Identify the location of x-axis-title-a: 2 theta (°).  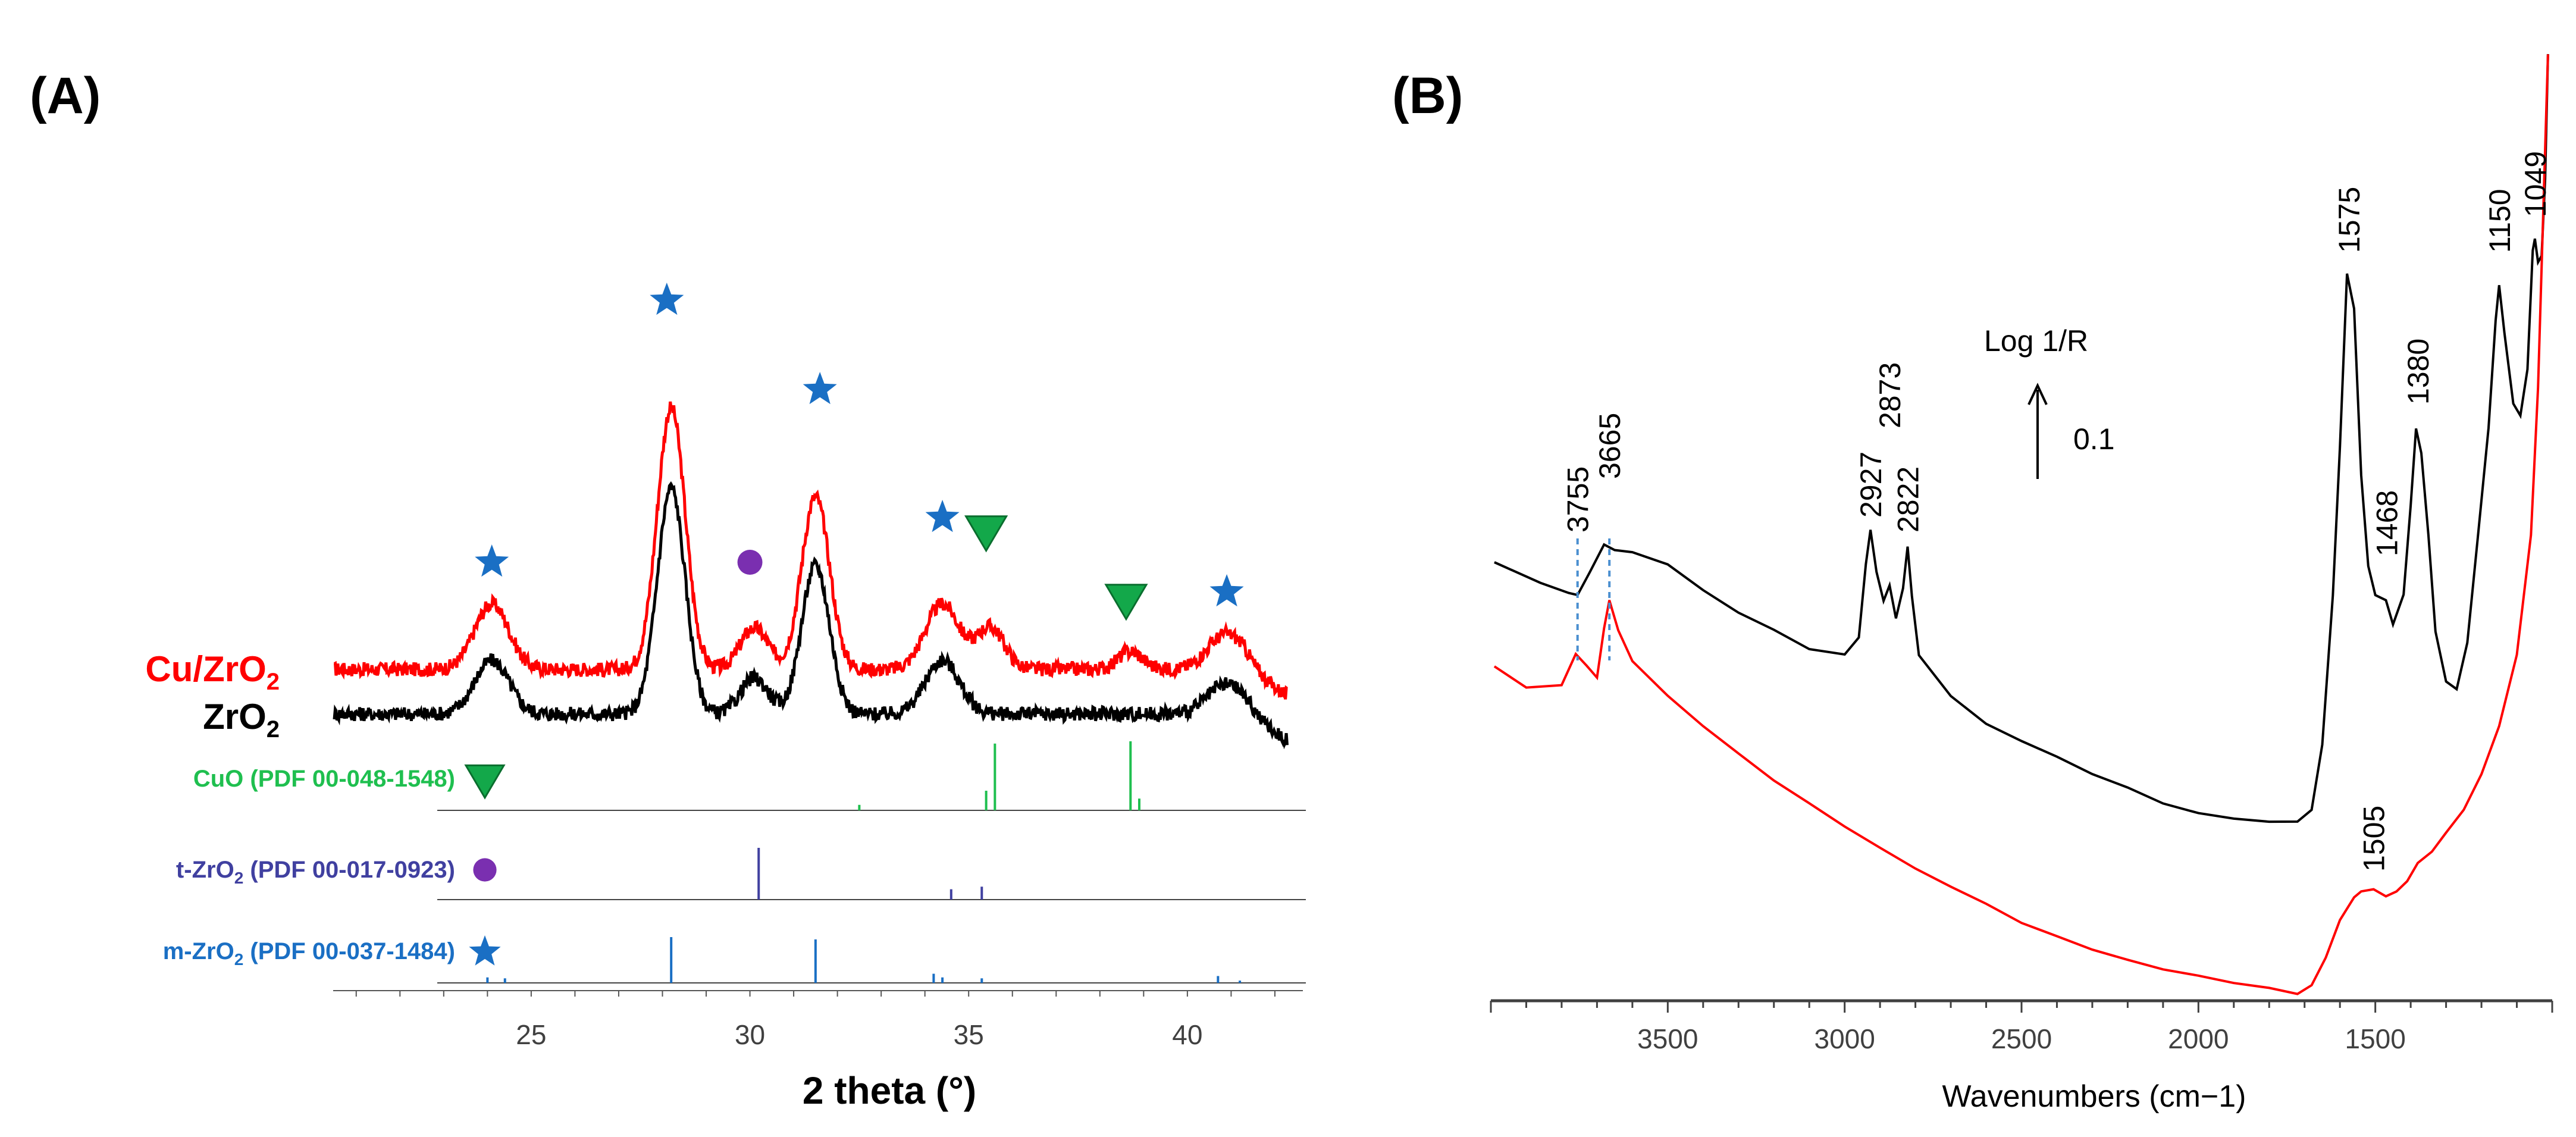
(889, 1090).